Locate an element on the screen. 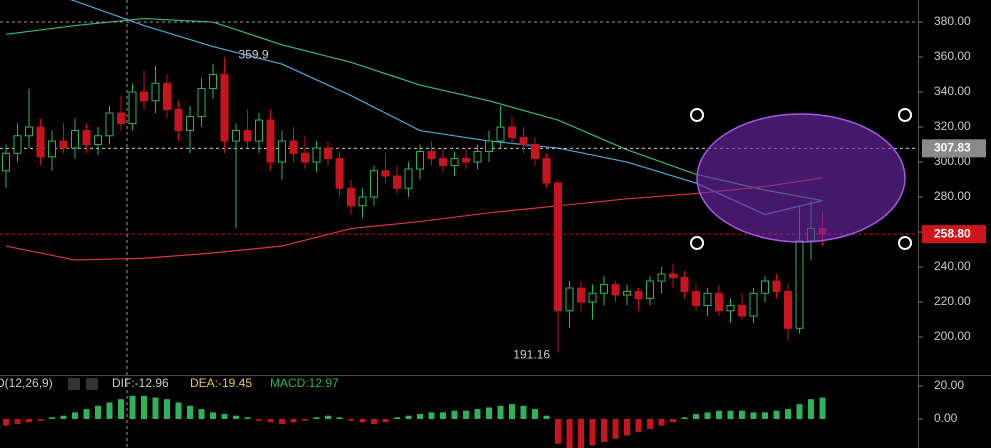 The width and height of the screenshot is (991, 448). dif-label: DIF:-12.96 is located at coordinates (140, 383).